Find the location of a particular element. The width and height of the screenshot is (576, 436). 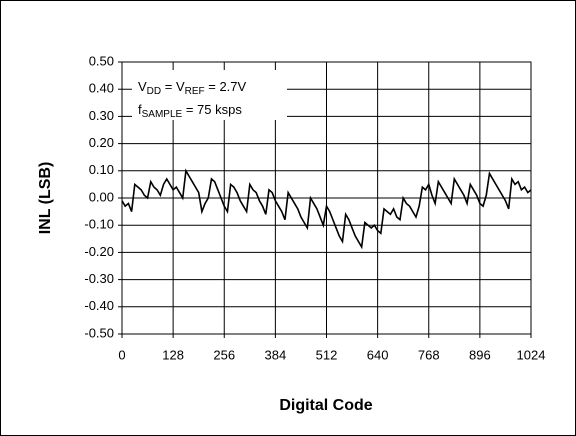

annotation-part: = V is located at coordinates (173, 86).